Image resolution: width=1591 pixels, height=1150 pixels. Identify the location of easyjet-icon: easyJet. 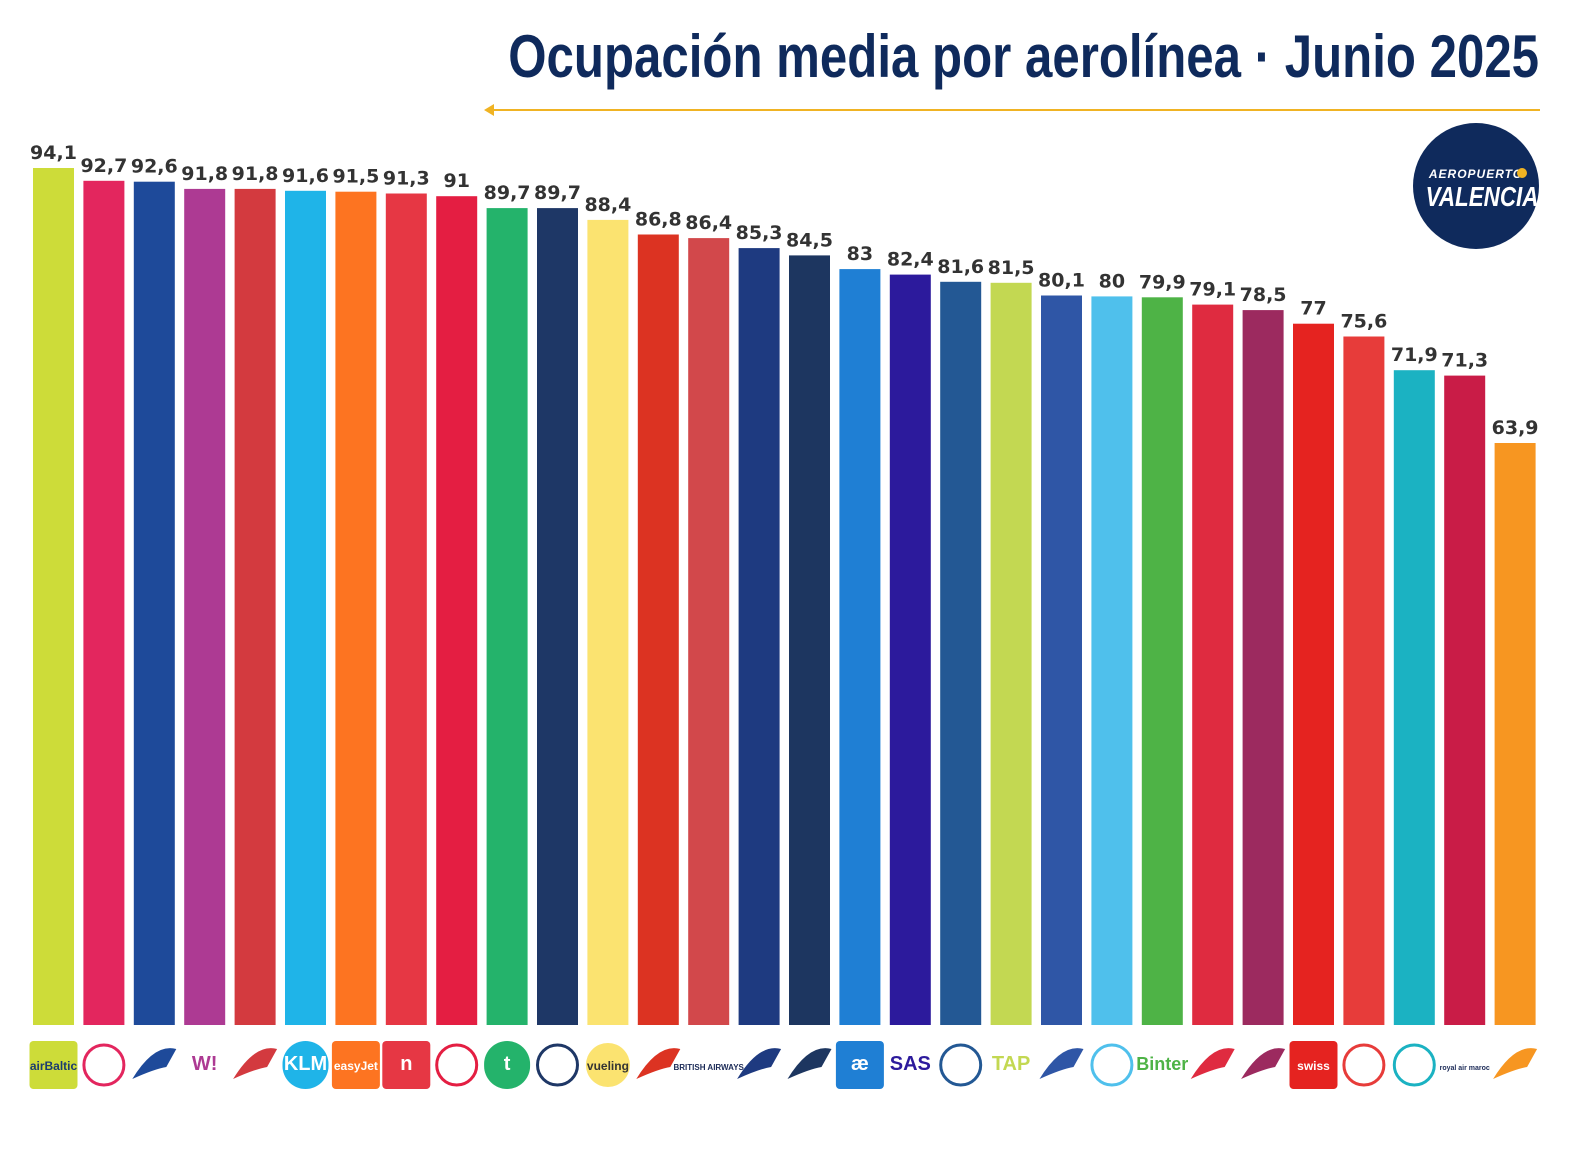
(355, 1065).